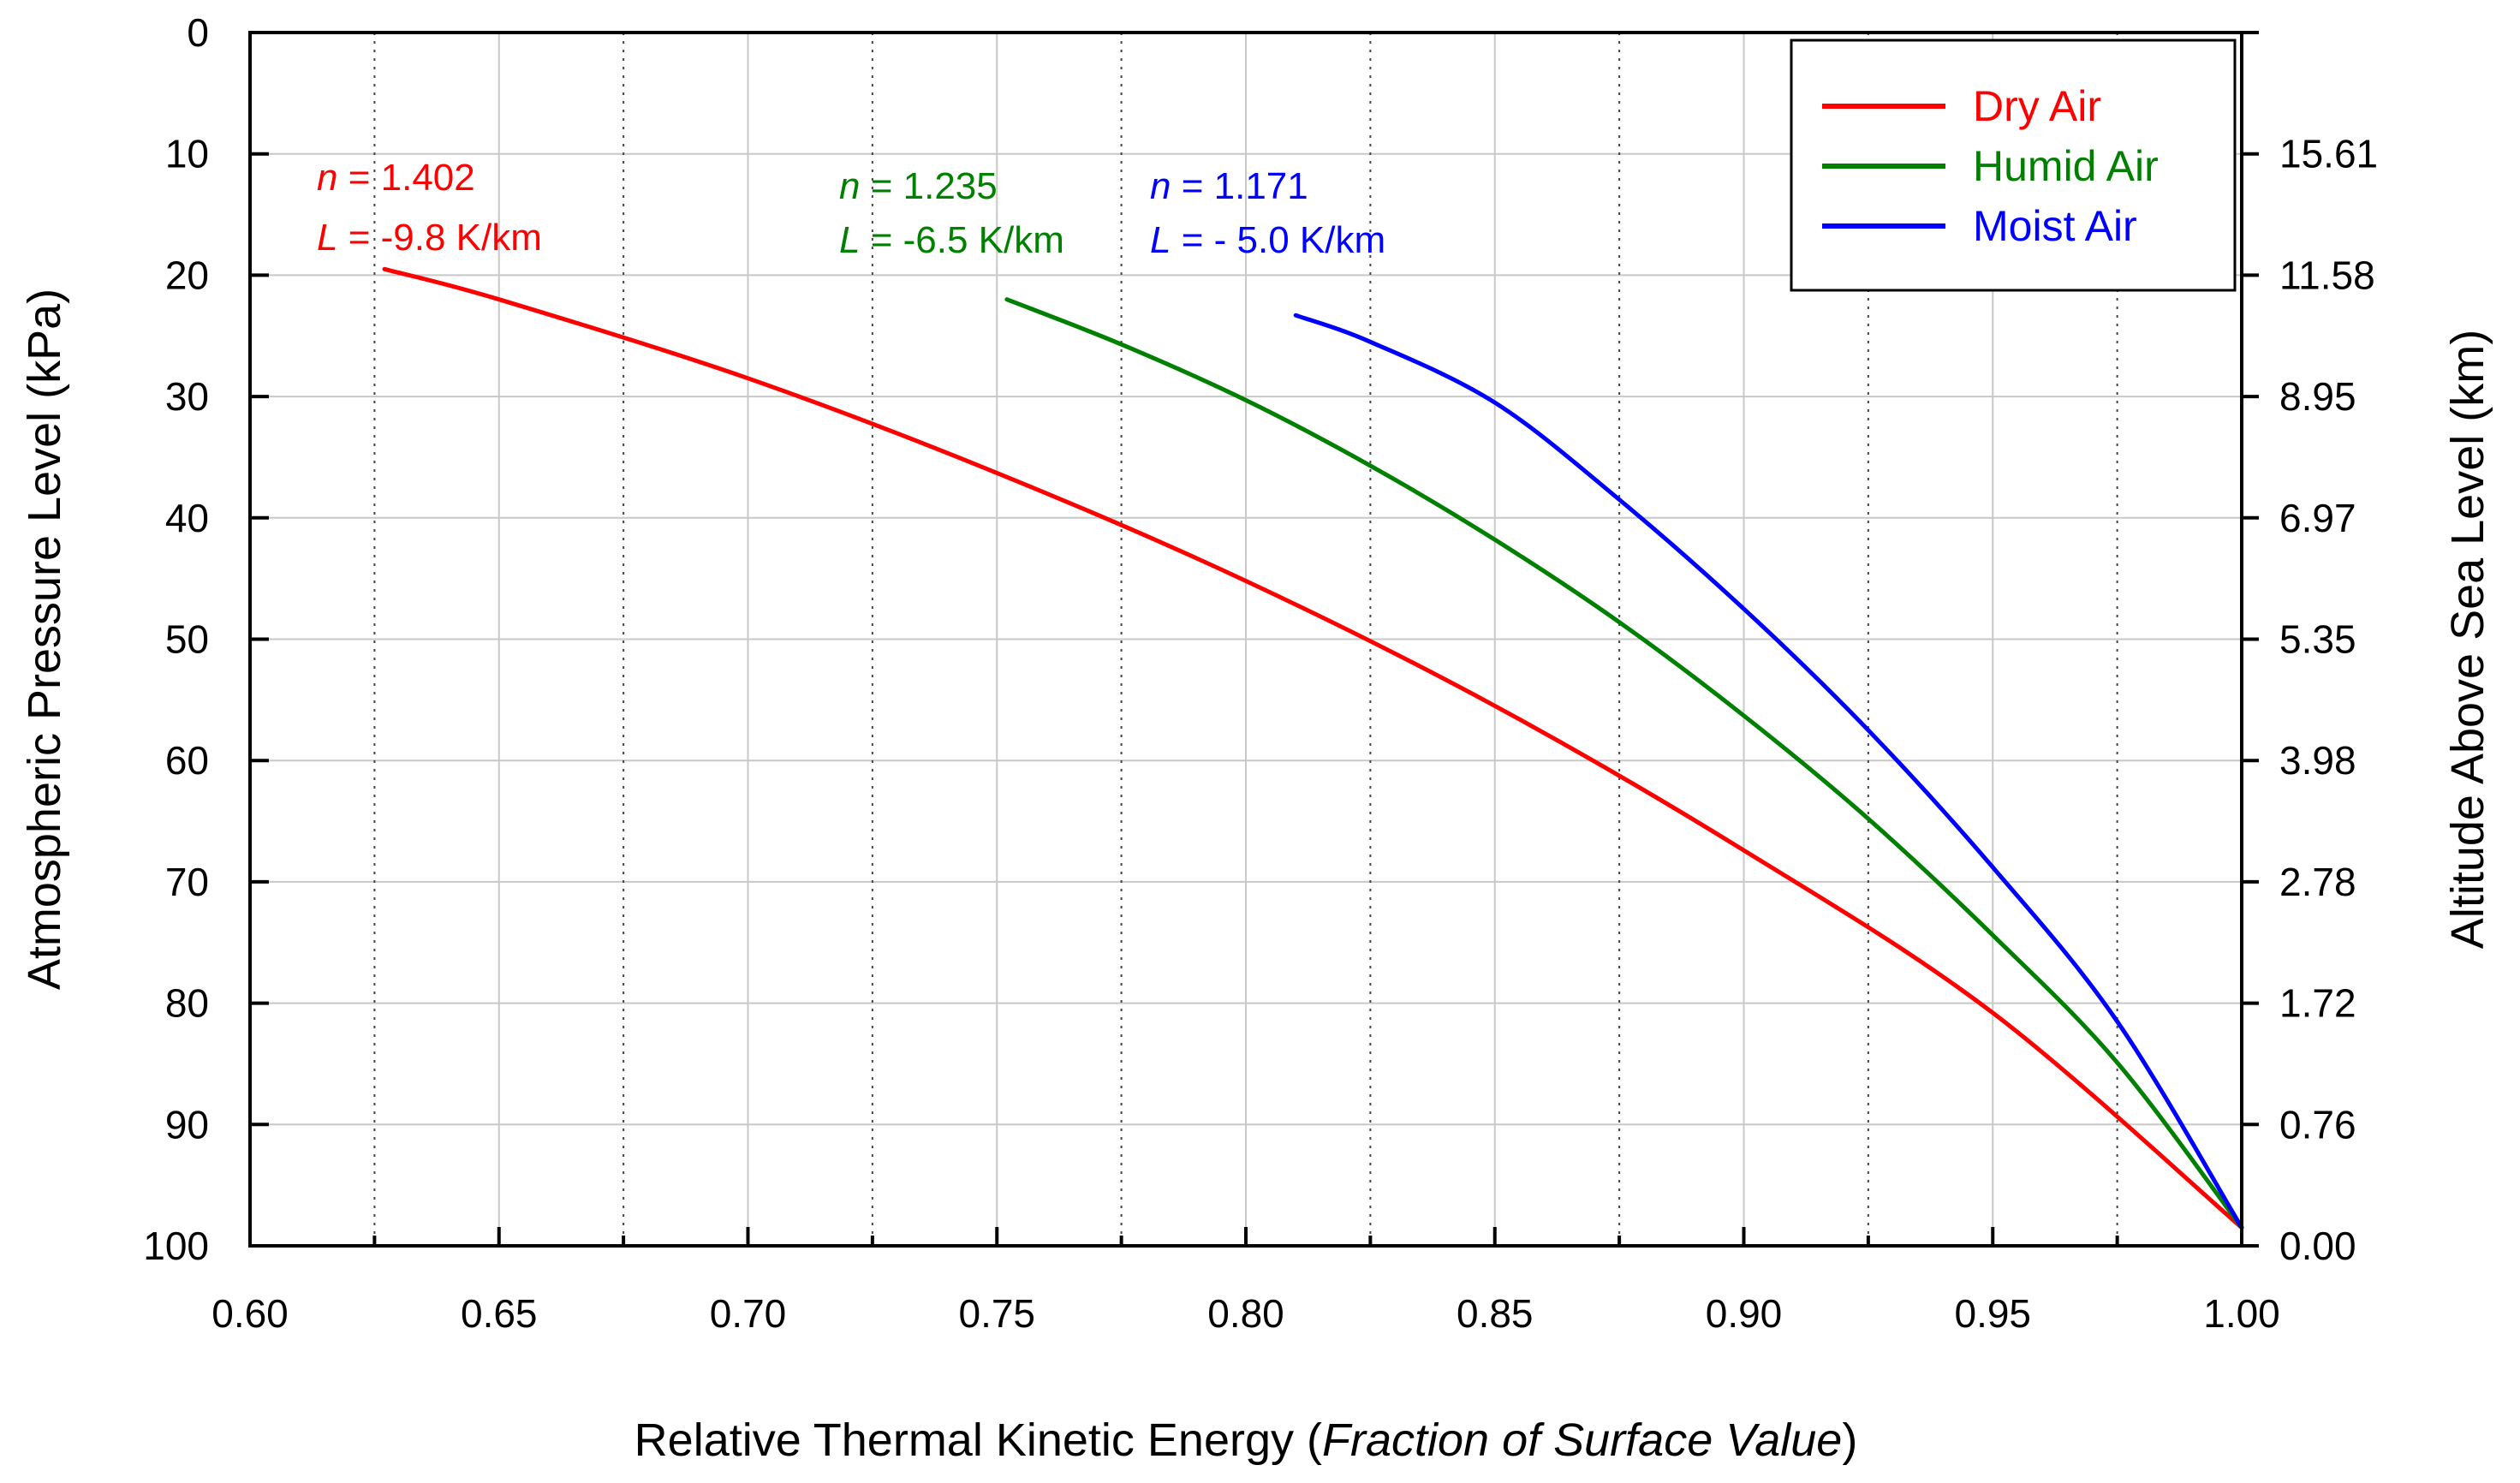 The height and width of the screenshot is (1483, 2520). I want to click on x-axis-title-close-paren: ), so click(1850, 1440).